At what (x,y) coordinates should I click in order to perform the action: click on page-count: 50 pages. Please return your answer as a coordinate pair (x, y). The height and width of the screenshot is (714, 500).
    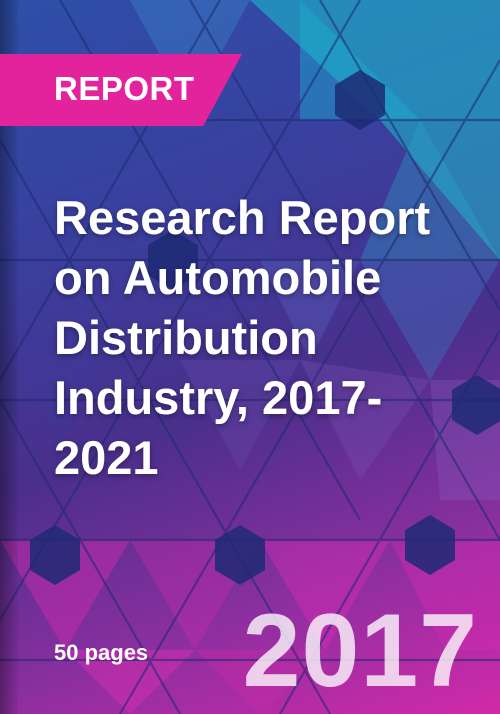
    Looking at the image, I should click on (101, 652).